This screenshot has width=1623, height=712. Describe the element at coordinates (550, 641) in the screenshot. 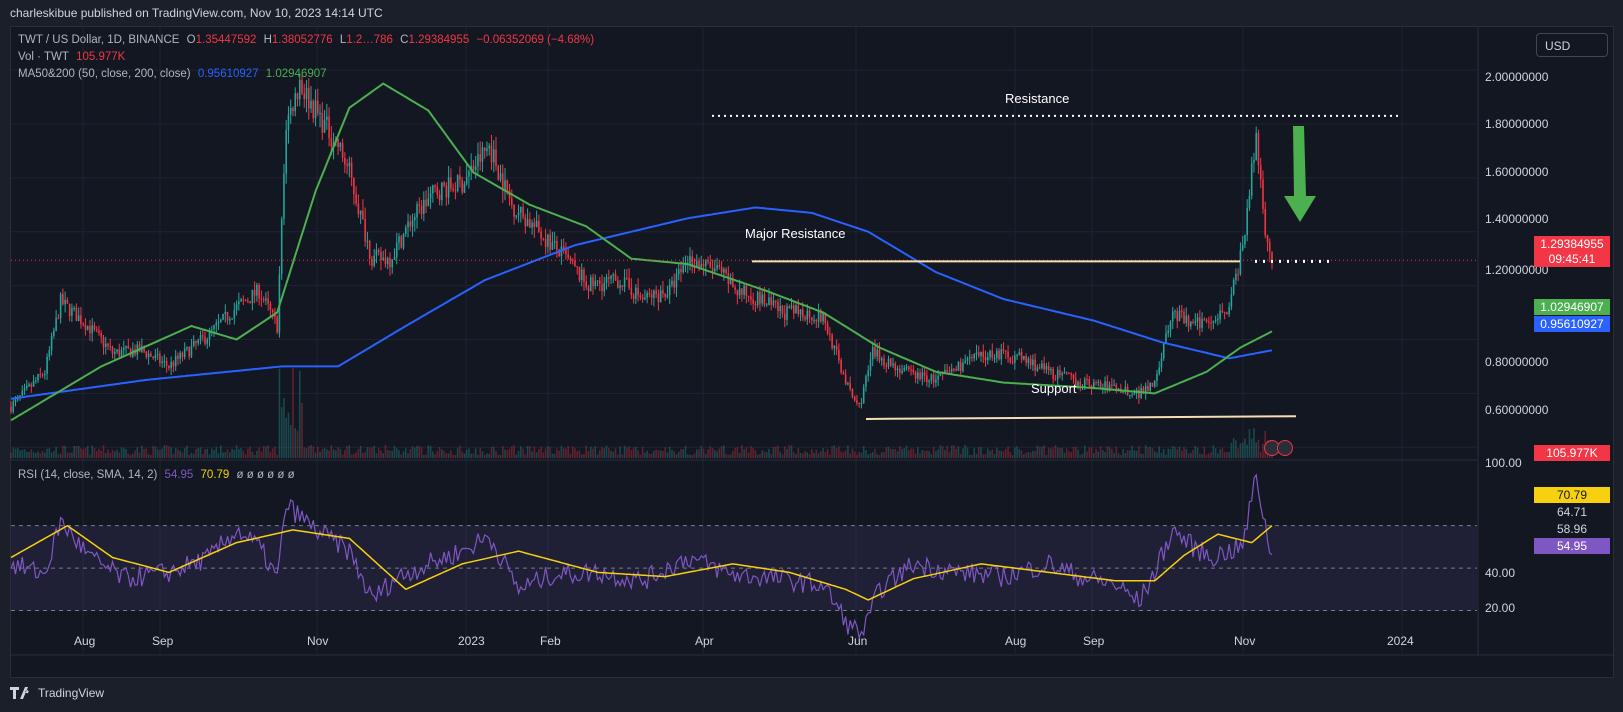

I see `time-tick: Feb` at that location.